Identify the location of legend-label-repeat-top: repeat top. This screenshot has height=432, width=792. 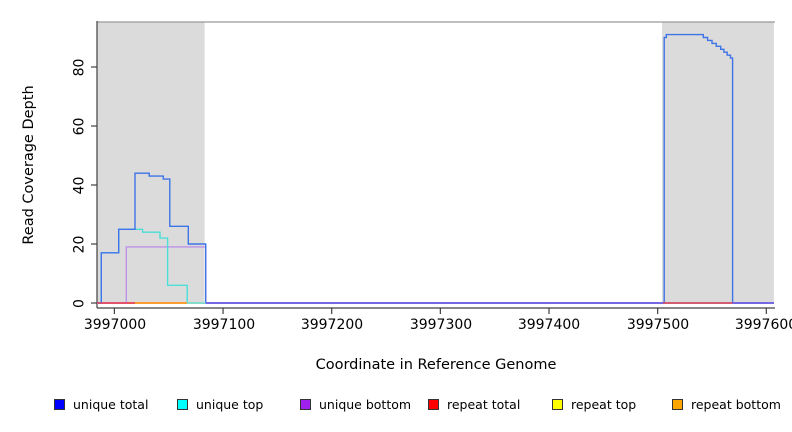
(604, 404).